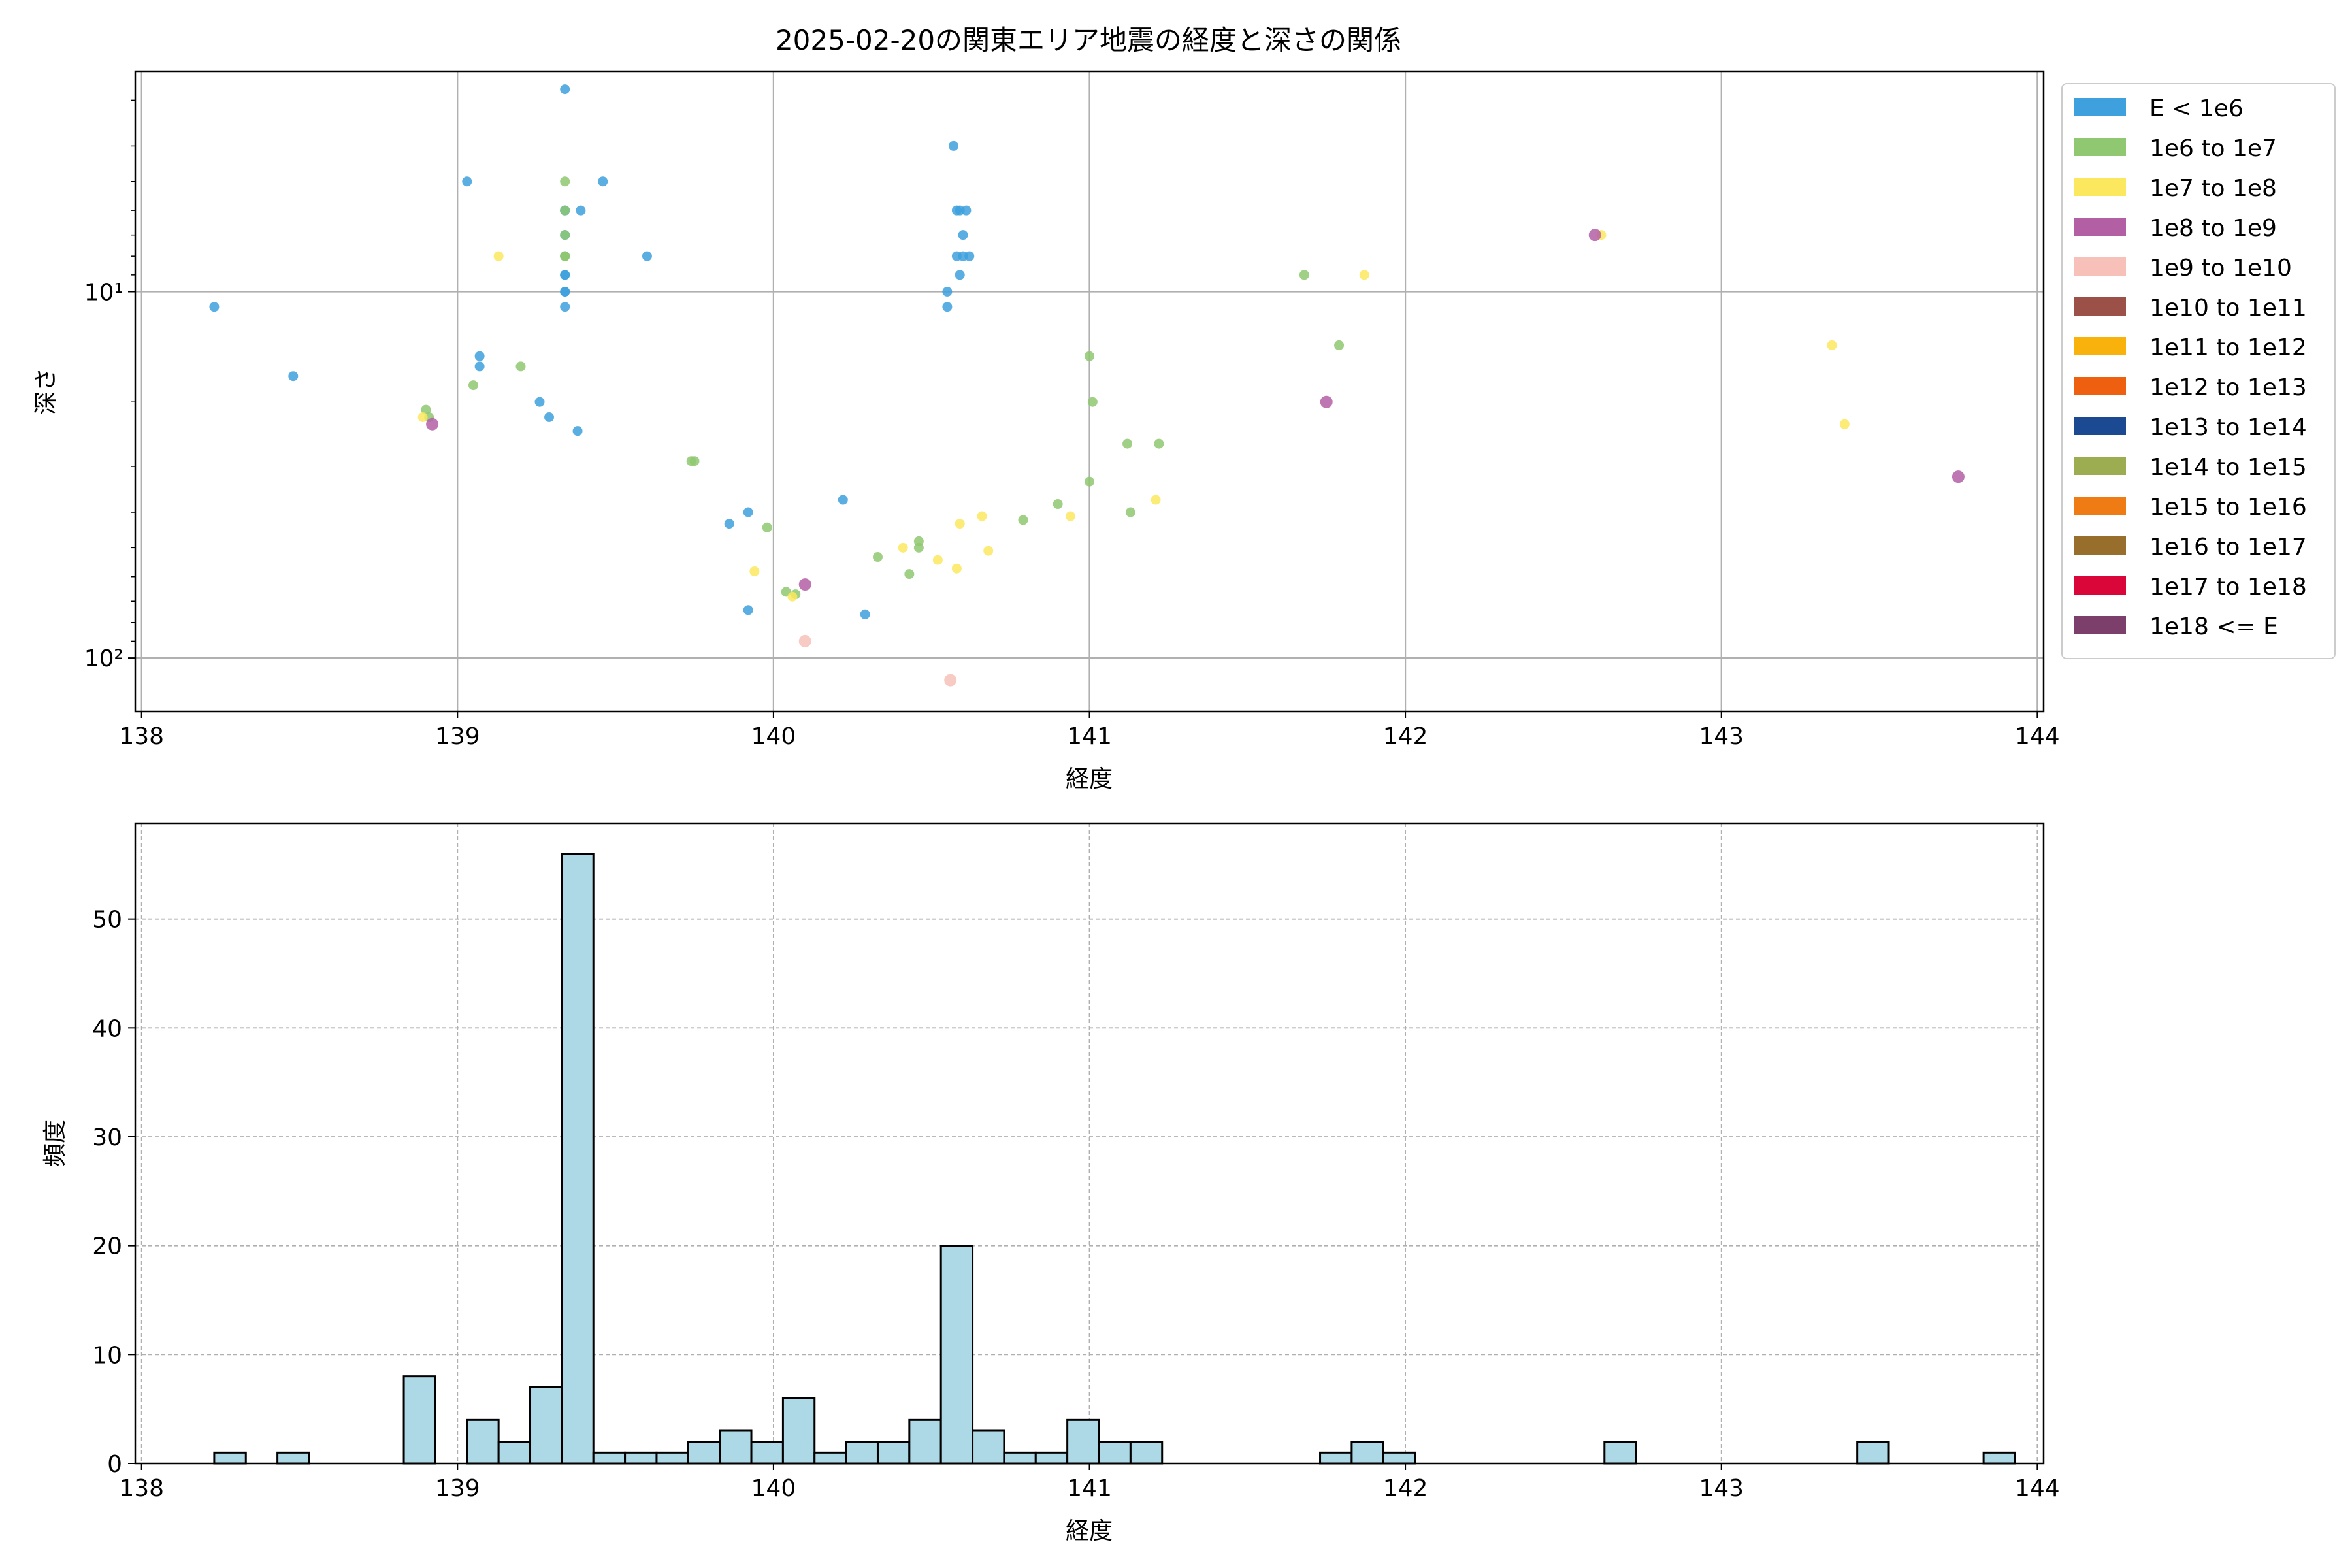 Image resolution: width=2352 pixels, height=1568 pixels. I want to click on legend-label: 1e10 to 1e11, so click(2228, 308).